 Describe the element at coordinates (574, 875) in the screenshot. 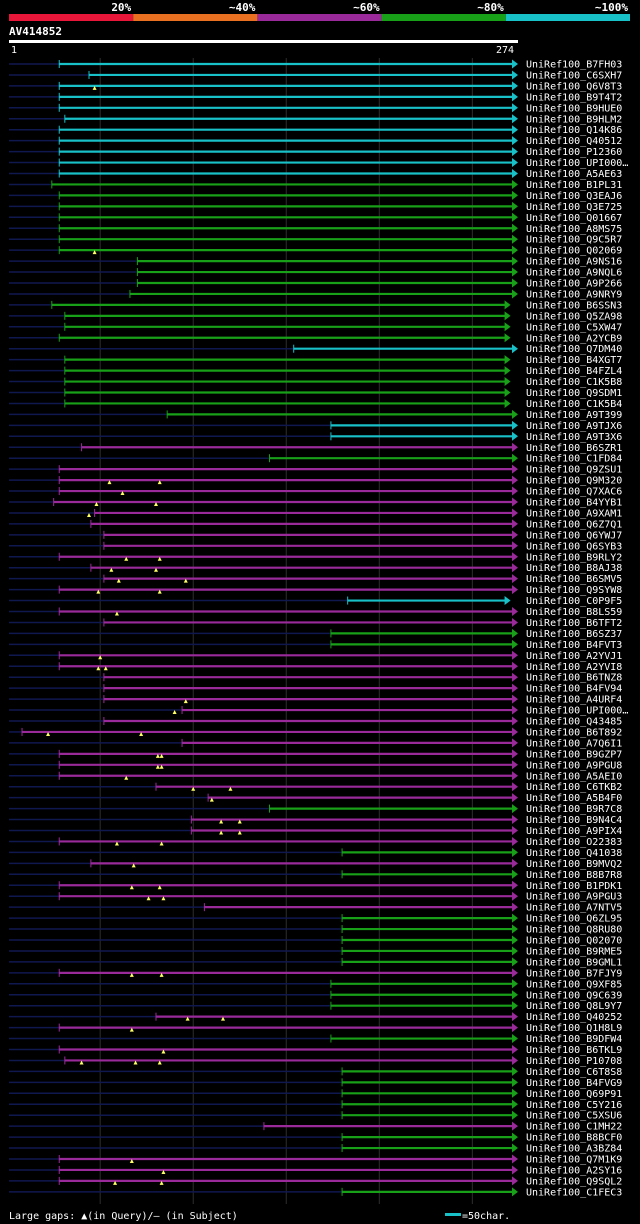

I see `hit-label: UniRef100_B8B7R8` at that location.